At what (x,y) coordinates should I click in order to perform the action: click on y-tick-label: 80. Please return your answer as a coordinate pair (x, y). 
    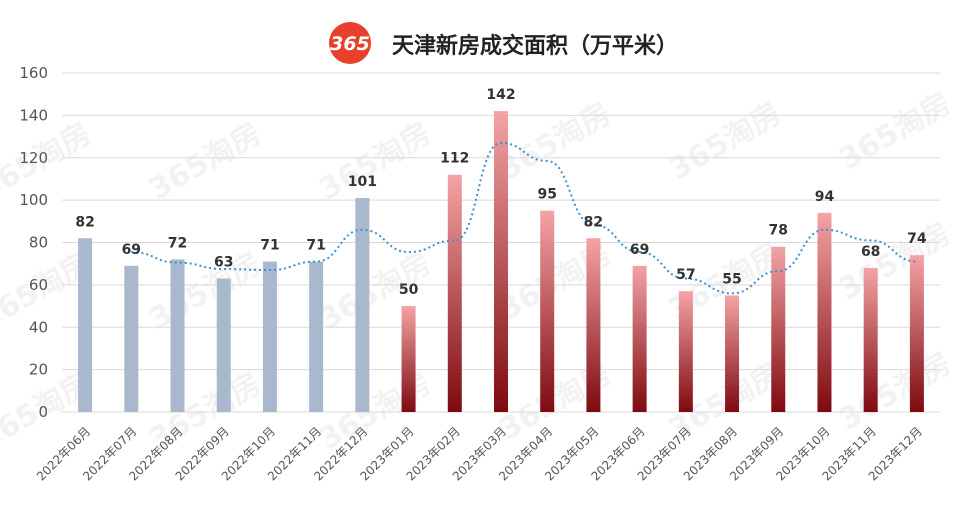
    Looking at the image, I should click on (38, 243).